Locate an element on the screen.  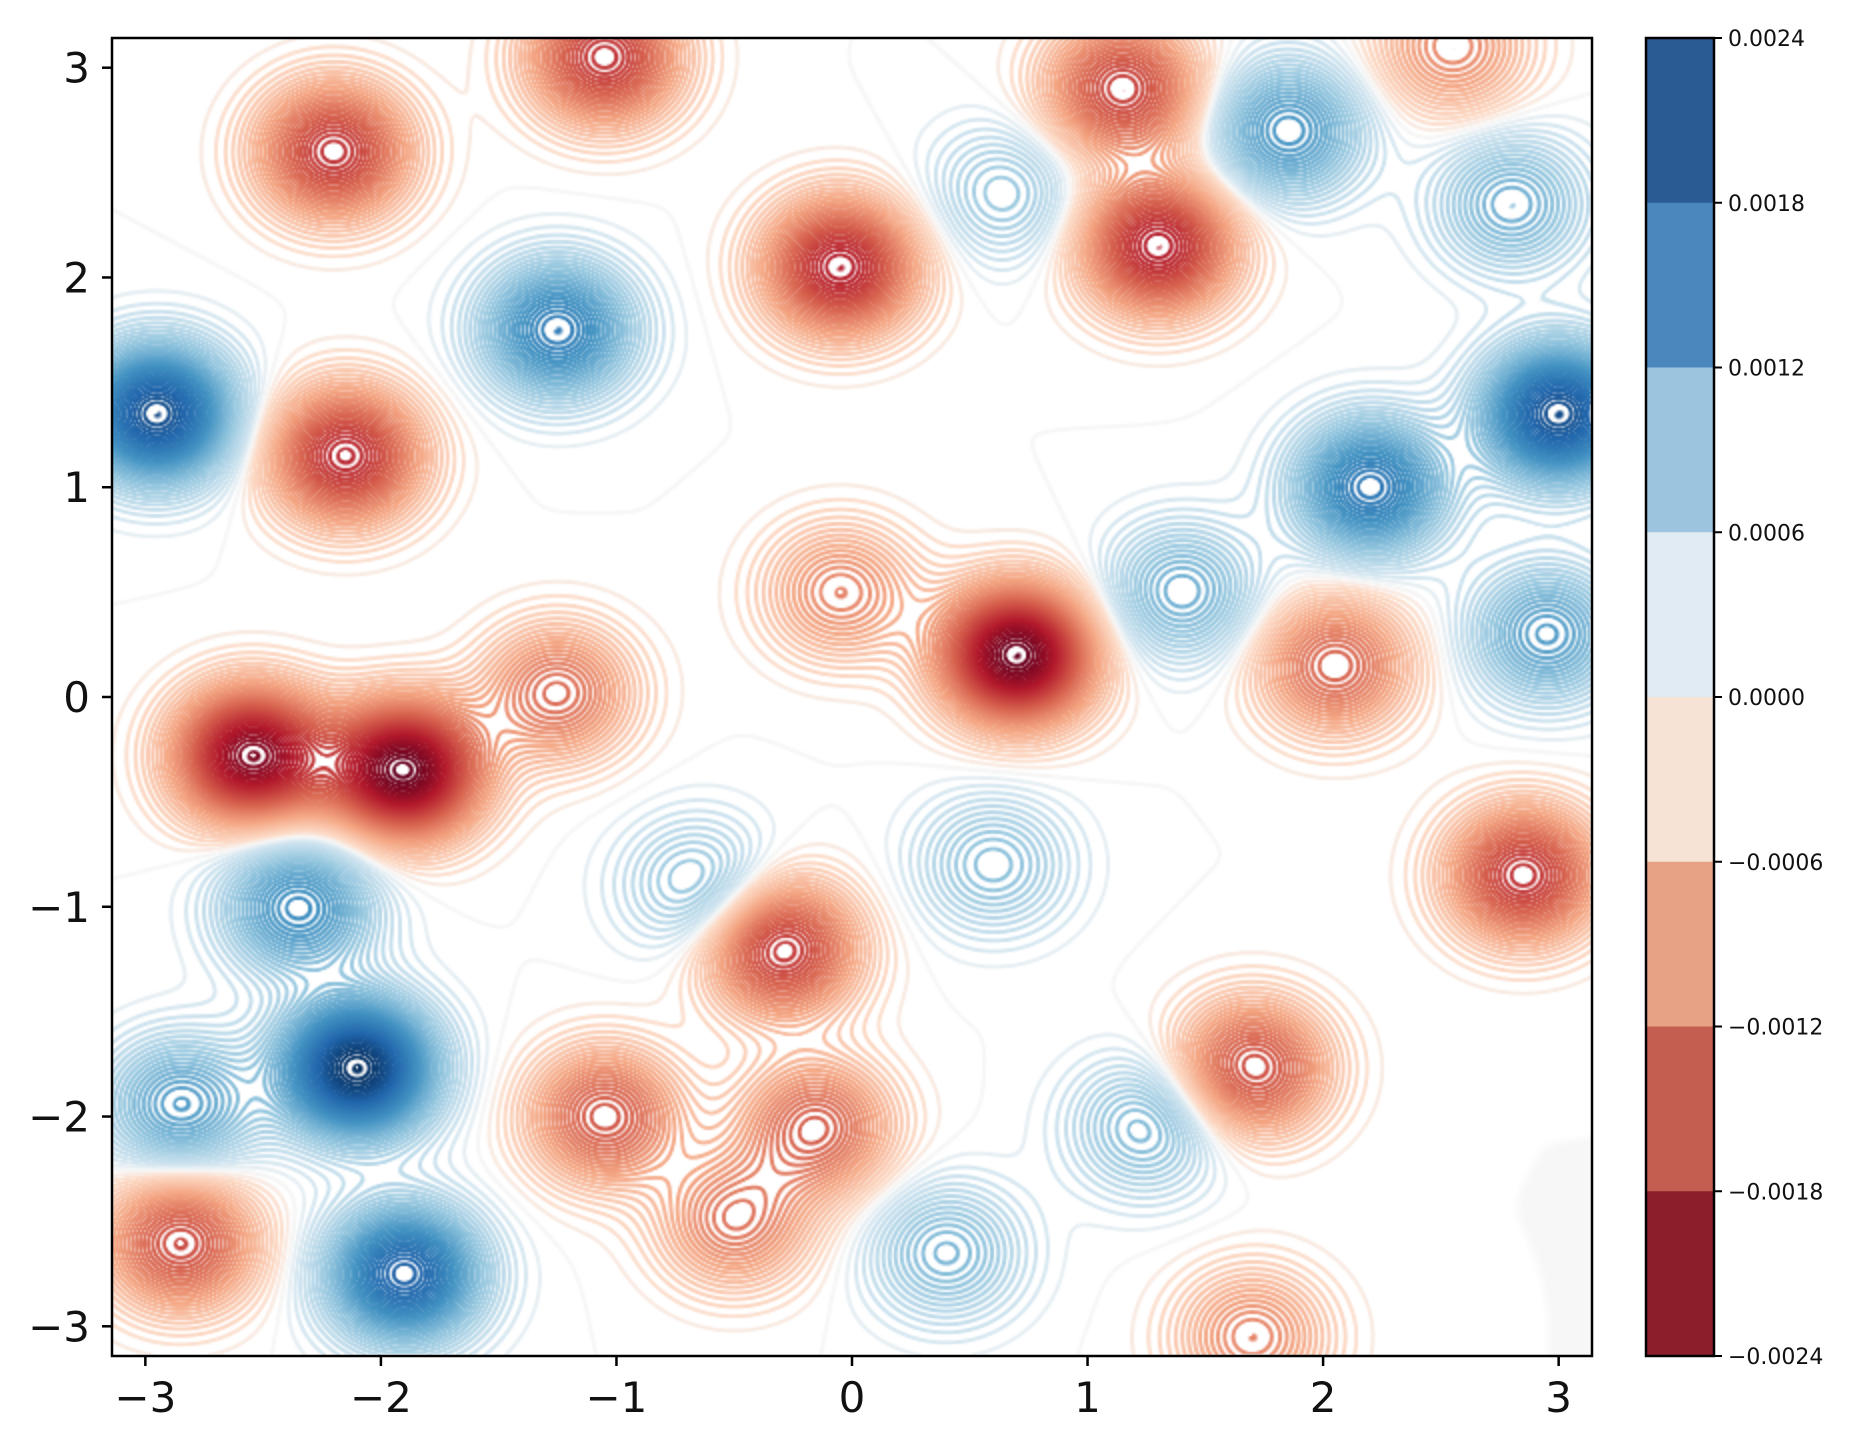
colorbar-tick-label: −0.0024 is located at coordinates (1775, 1357).